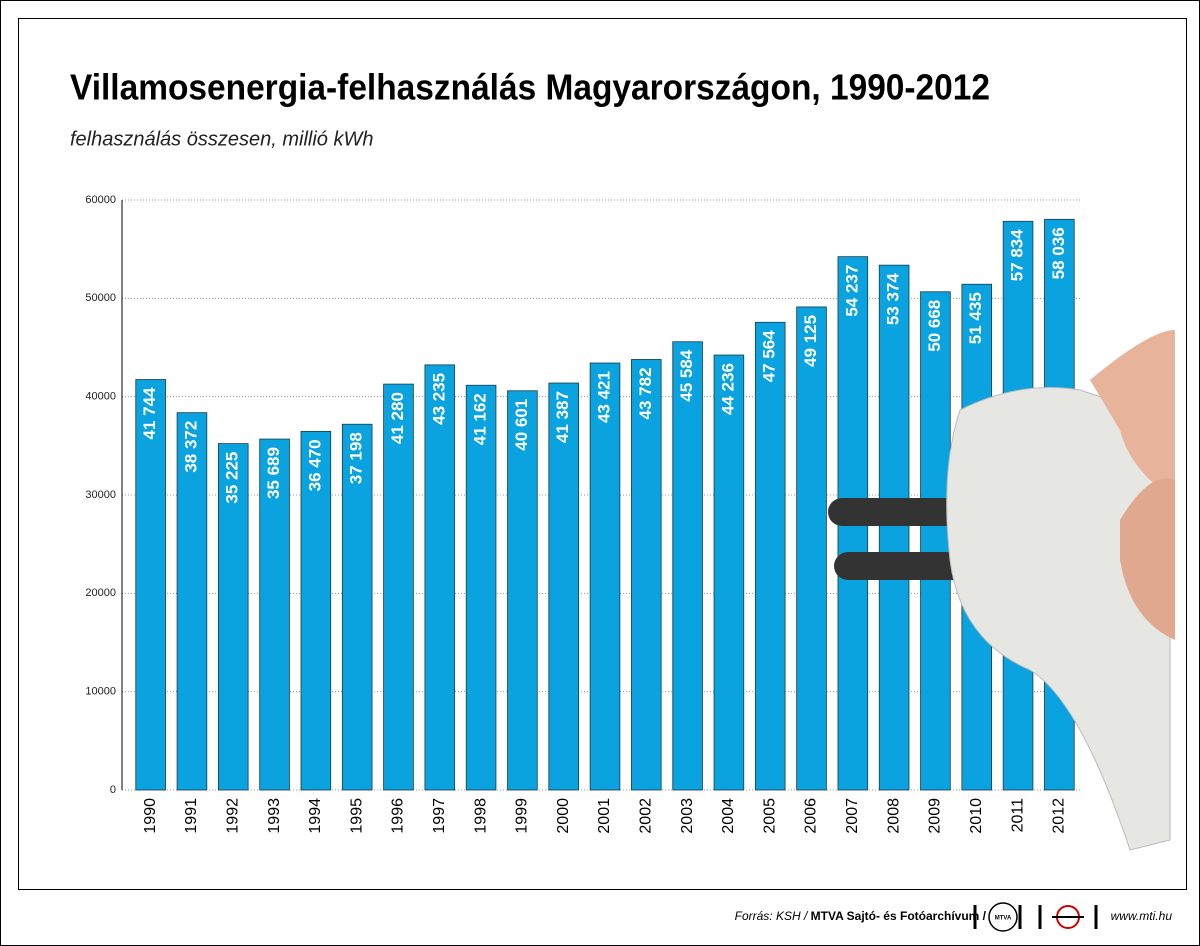 The width and height of the screenshot is (1200, 946). I want to click on logo-text: MTVA, so click(1003, 919).